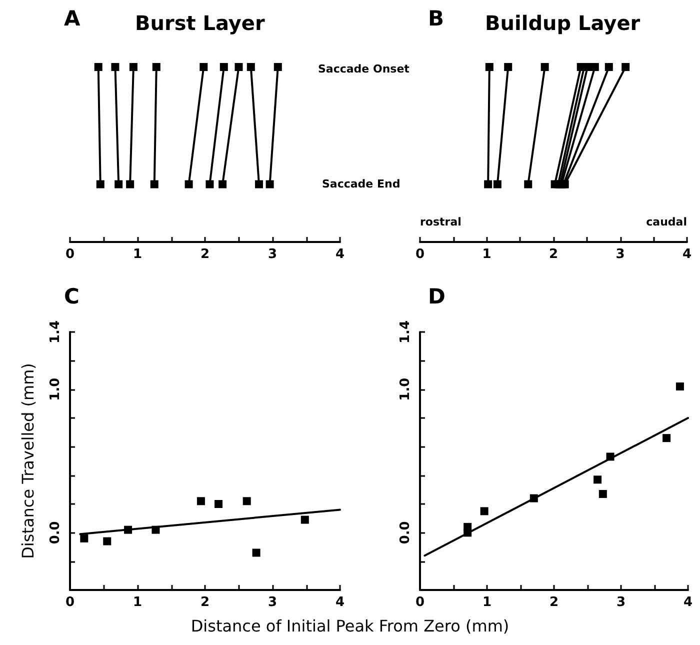 This screenshot has width=700, height=645. I want to click on text: D, so click(437, 296).